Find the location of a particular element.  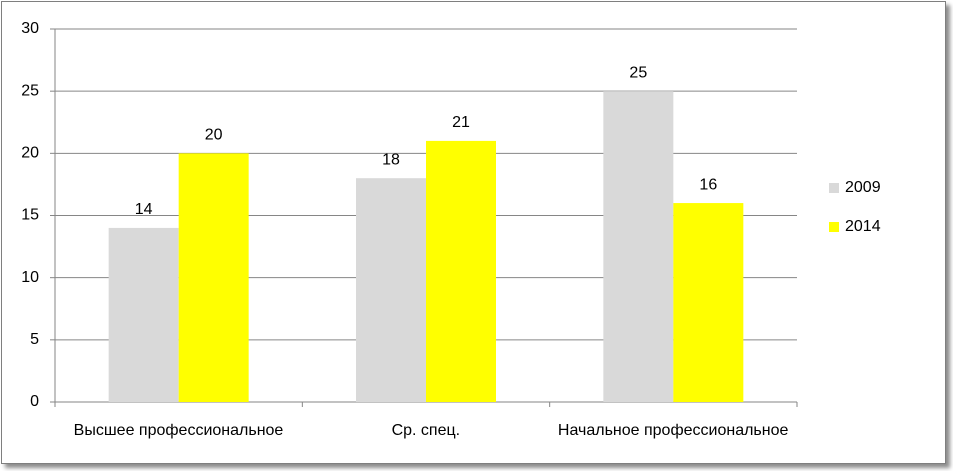

data-label: 16 is located at coordinates (708, 184).